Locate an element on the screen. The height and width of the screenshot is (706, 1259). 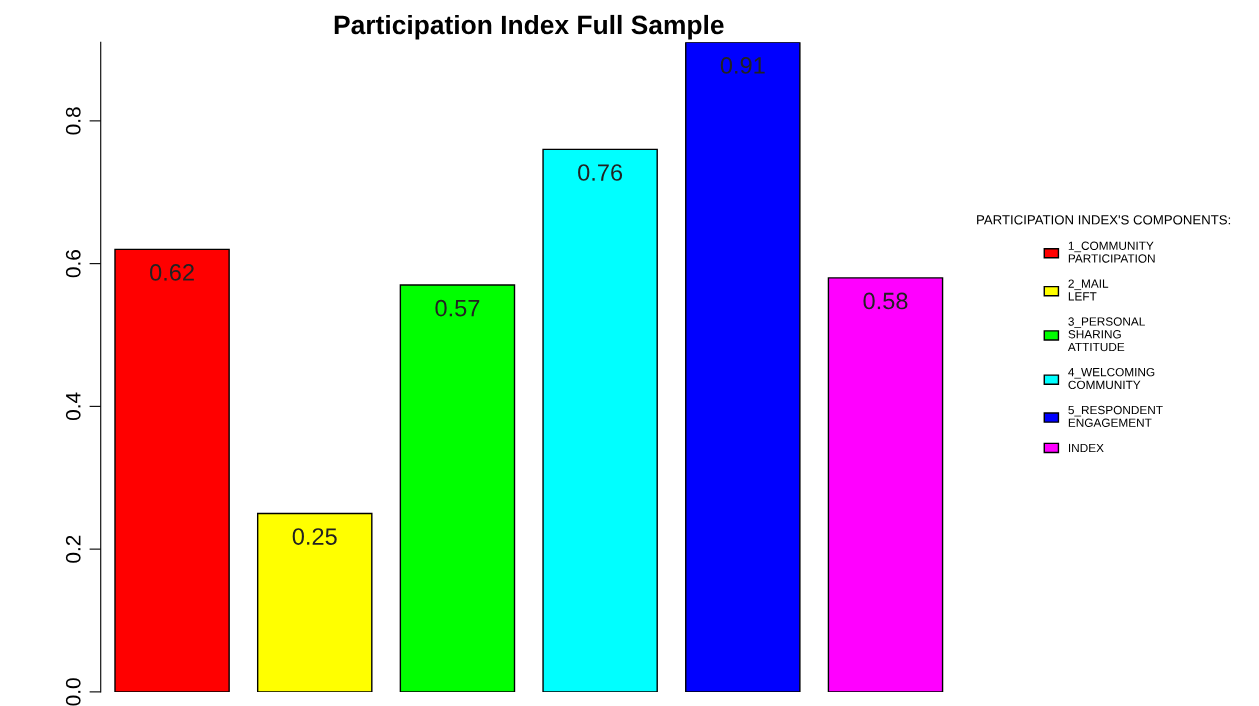
y-tick-label: 0.6 is located at coordinates (73, 264).